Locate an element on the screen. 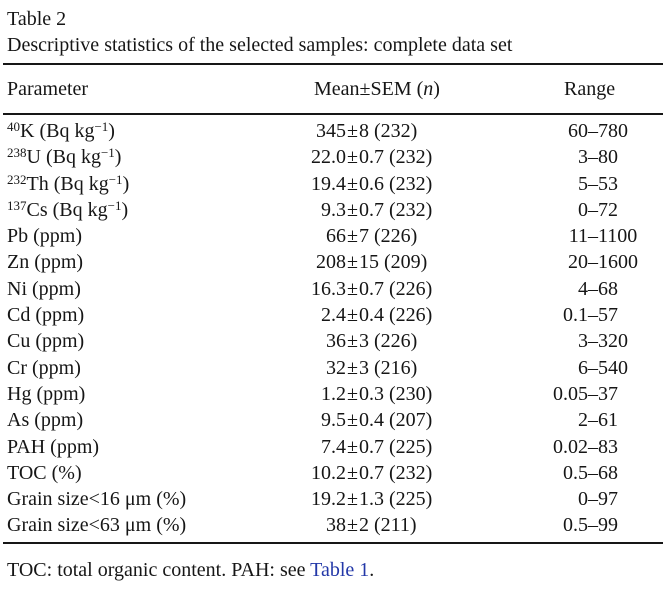 The height and width of the screenshot is (600, 666). table-row: Cr (ppm) 32±3 (216) 6–540 is located at coordinates (333, 368).